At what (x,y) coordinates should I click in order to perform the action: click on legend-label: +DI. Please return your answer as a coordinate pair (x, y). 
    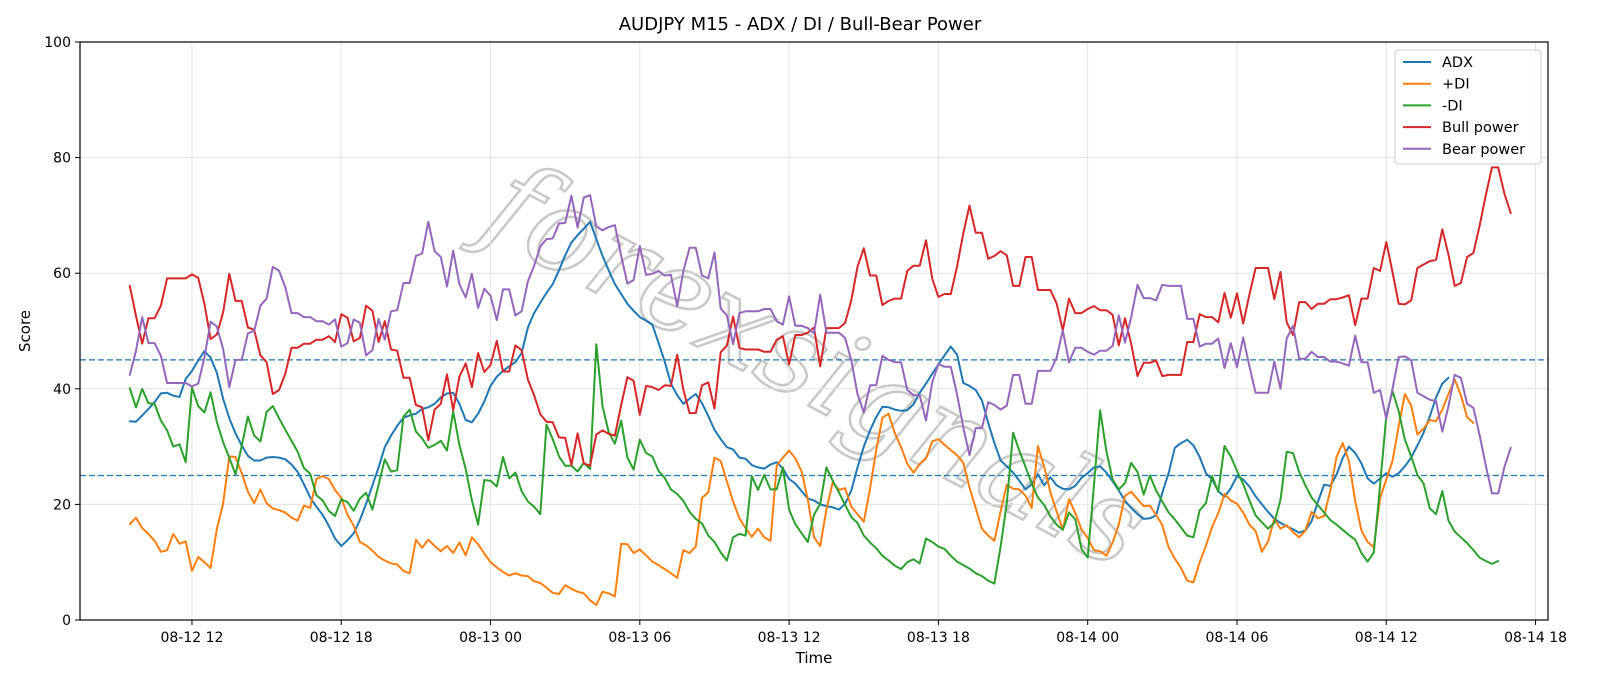
    Looking at the image, I should click on (1456, 85).